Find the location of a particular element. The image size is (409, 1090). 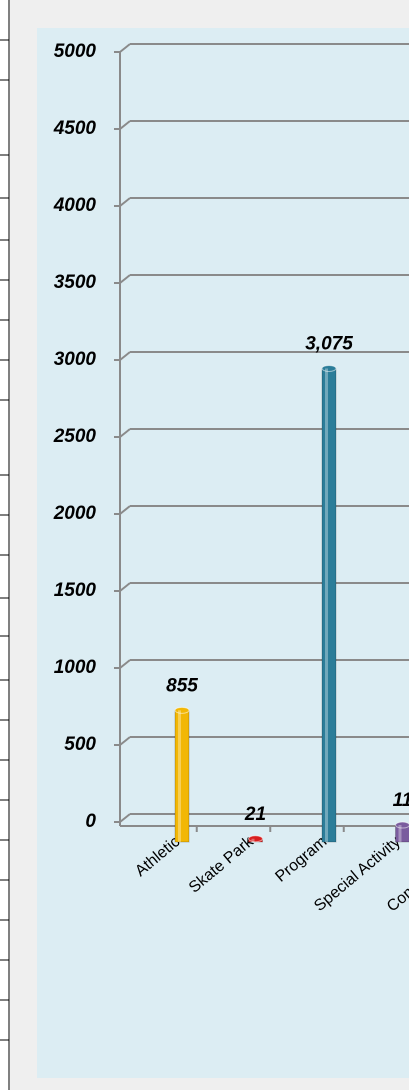

value-label: 3,075 is located at coordinates (329, 343).